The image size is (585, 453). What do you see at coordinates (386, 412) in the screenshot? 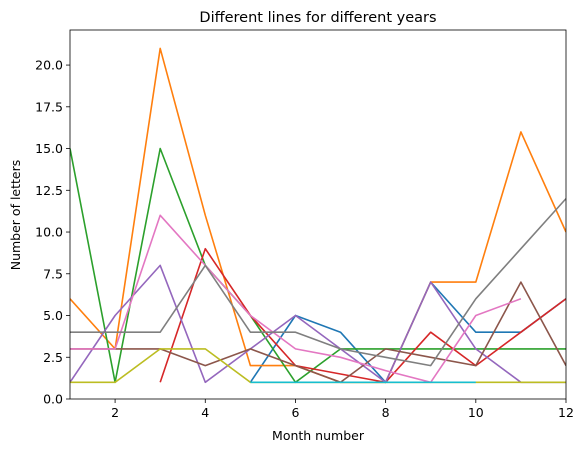
I see `x-tick-label: 8` at bounding box center [386, 412].